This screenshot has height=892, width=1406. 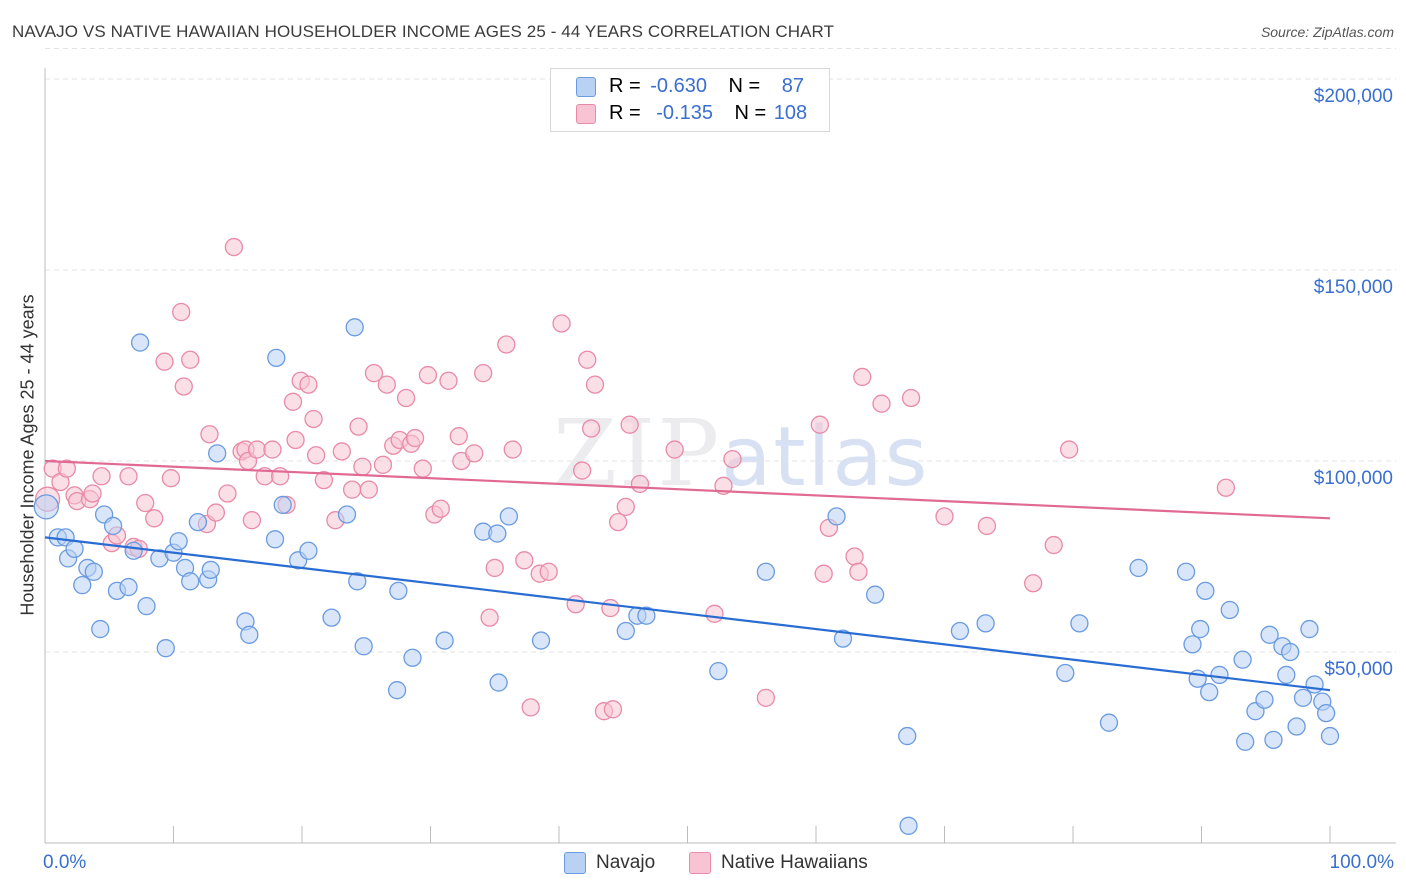 I want to click on y-tick-label: $50,000, so click(x=1358, y=669).